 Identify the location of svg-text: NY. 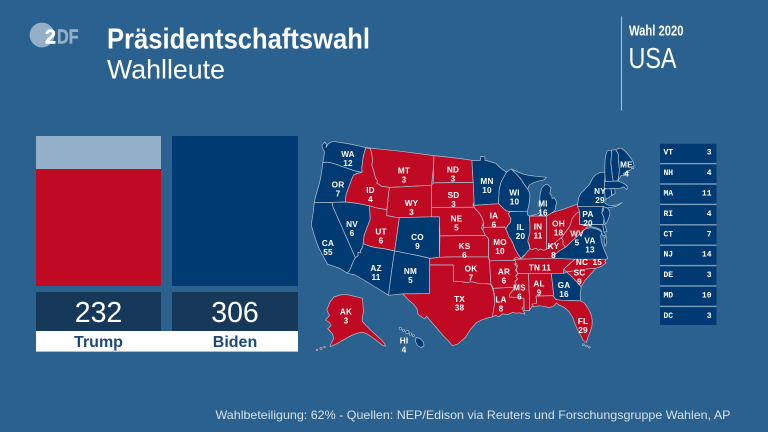
(600, 191).